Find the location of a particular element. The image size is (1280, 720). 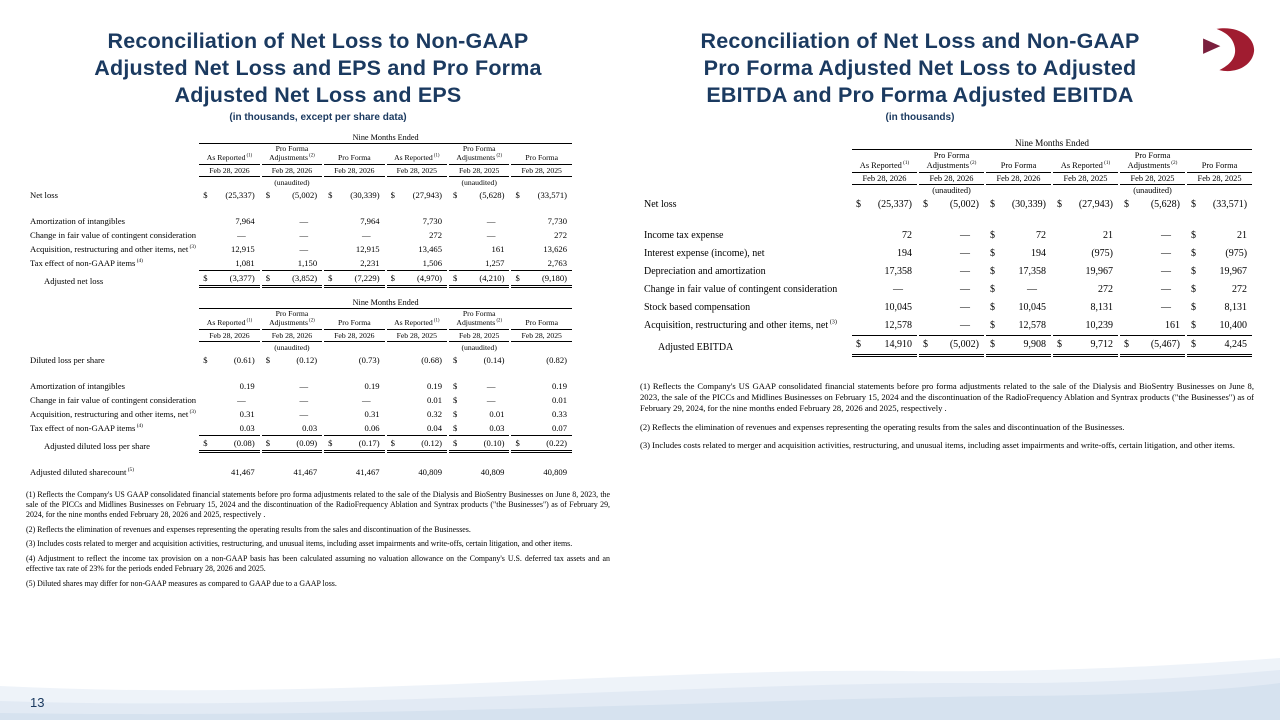

page-number: 13 is located at coordinates (37, 702).